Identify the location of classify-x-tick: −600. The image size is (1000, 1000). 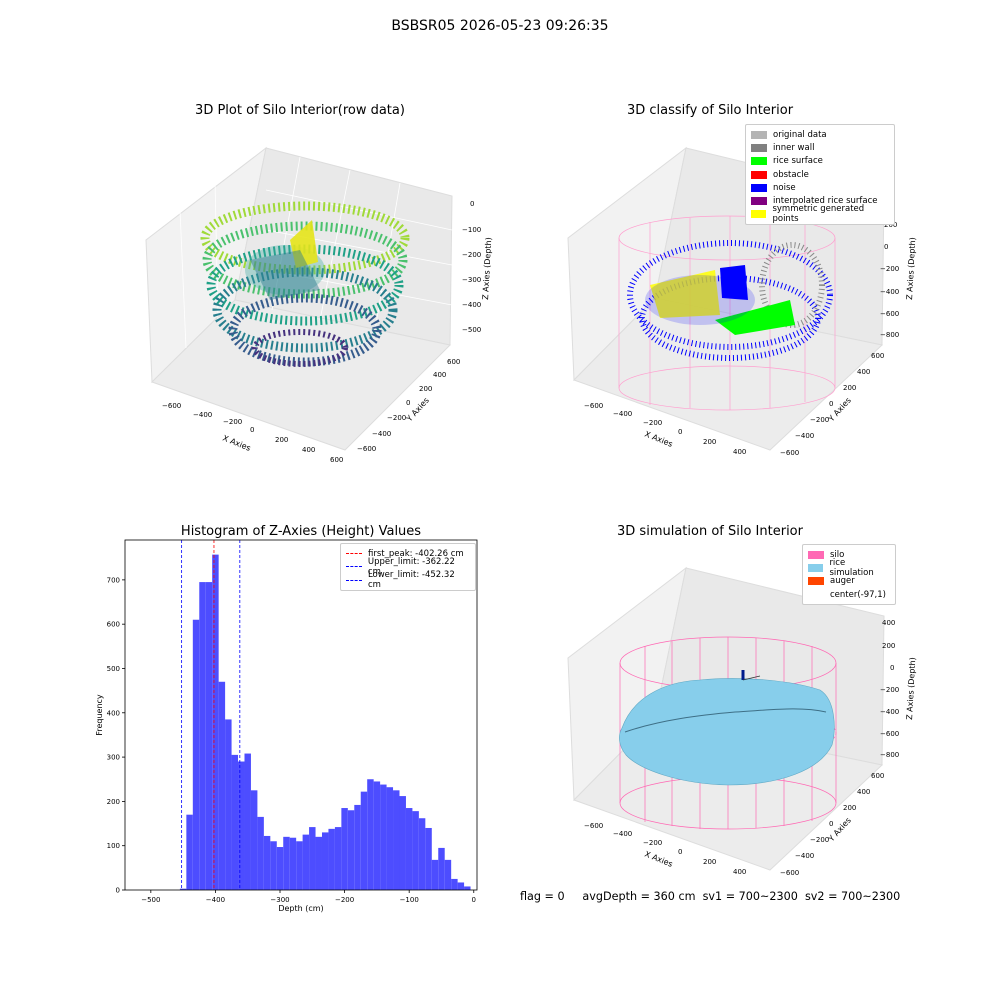
(593, 406).